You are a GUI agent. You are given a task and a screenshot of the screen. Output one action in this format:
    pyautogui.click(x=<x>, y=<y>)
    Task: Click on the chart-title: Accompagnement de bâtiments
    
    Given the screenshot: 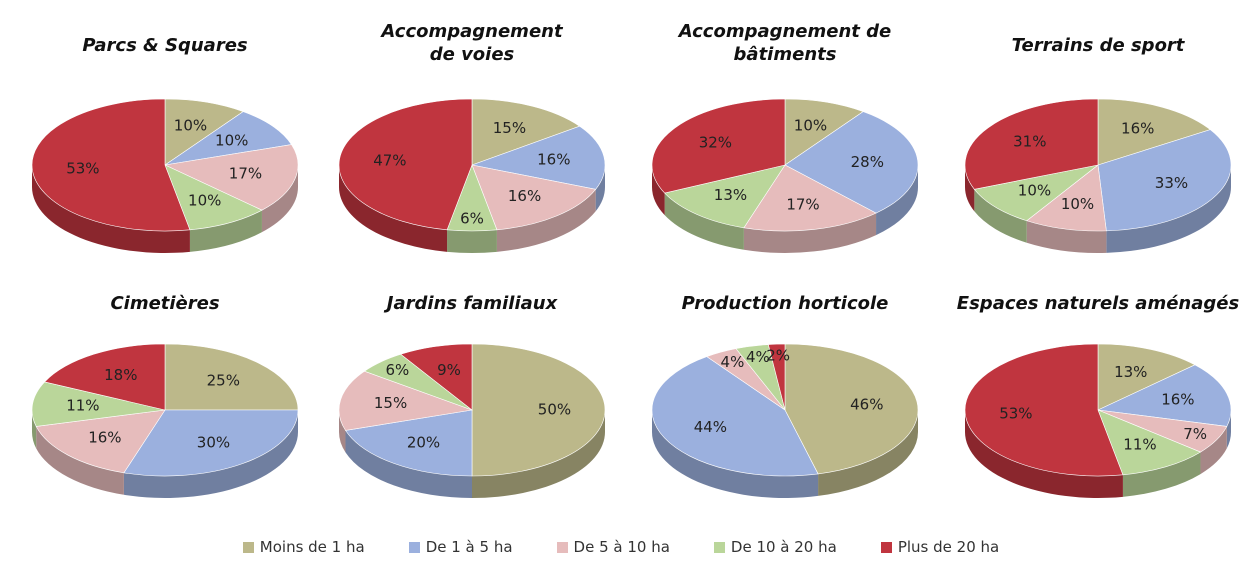 What is the action you would take?
    pyautogui.click(x=785, y=43)
    